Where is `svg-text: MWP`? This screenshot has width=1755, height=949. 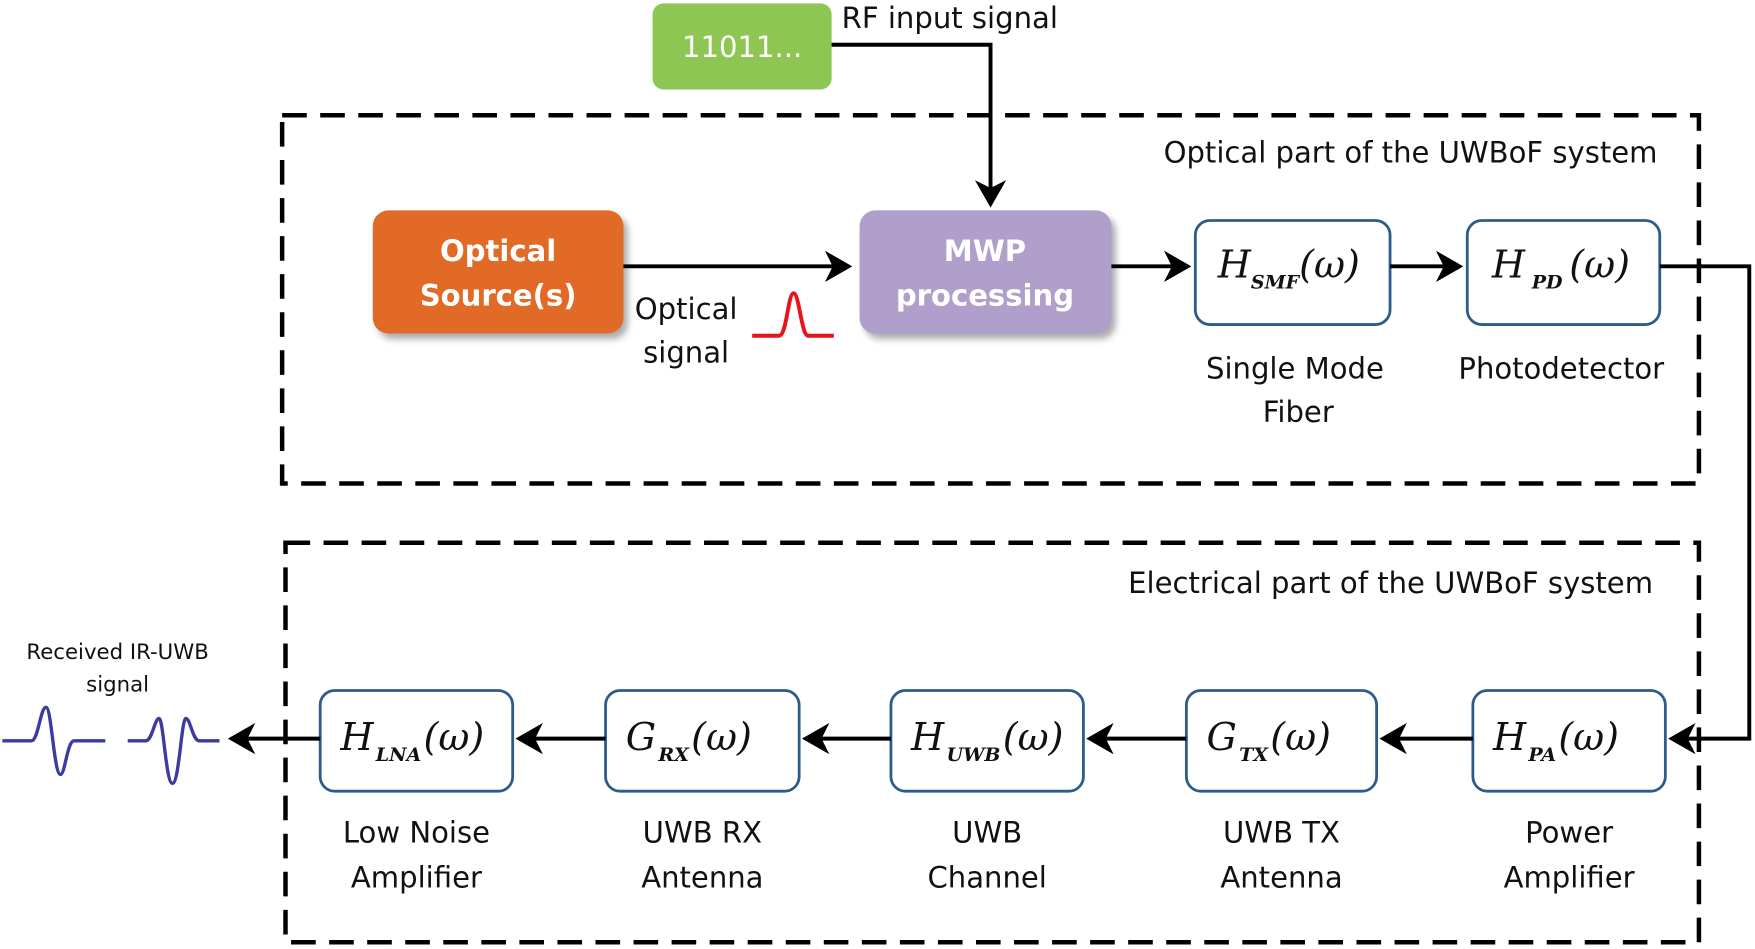
svg-text: MWP is located at coordinates (985, 251).